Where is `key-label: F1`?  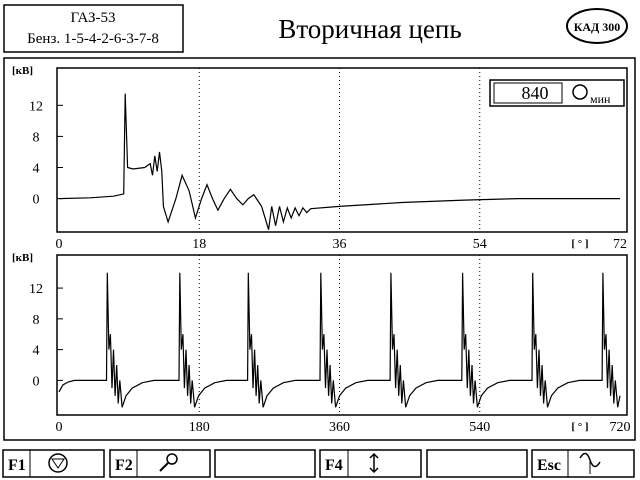 key-label: F1 is located at coordinates (17, 465).